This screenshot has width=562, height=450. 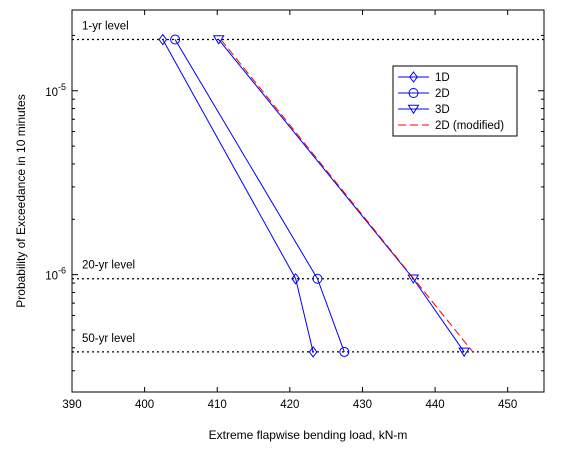 What do you see at coordinates (217, 405) in the screenshot?
I see `x-tick-label-2: 410` at bounding box center [217, 405].